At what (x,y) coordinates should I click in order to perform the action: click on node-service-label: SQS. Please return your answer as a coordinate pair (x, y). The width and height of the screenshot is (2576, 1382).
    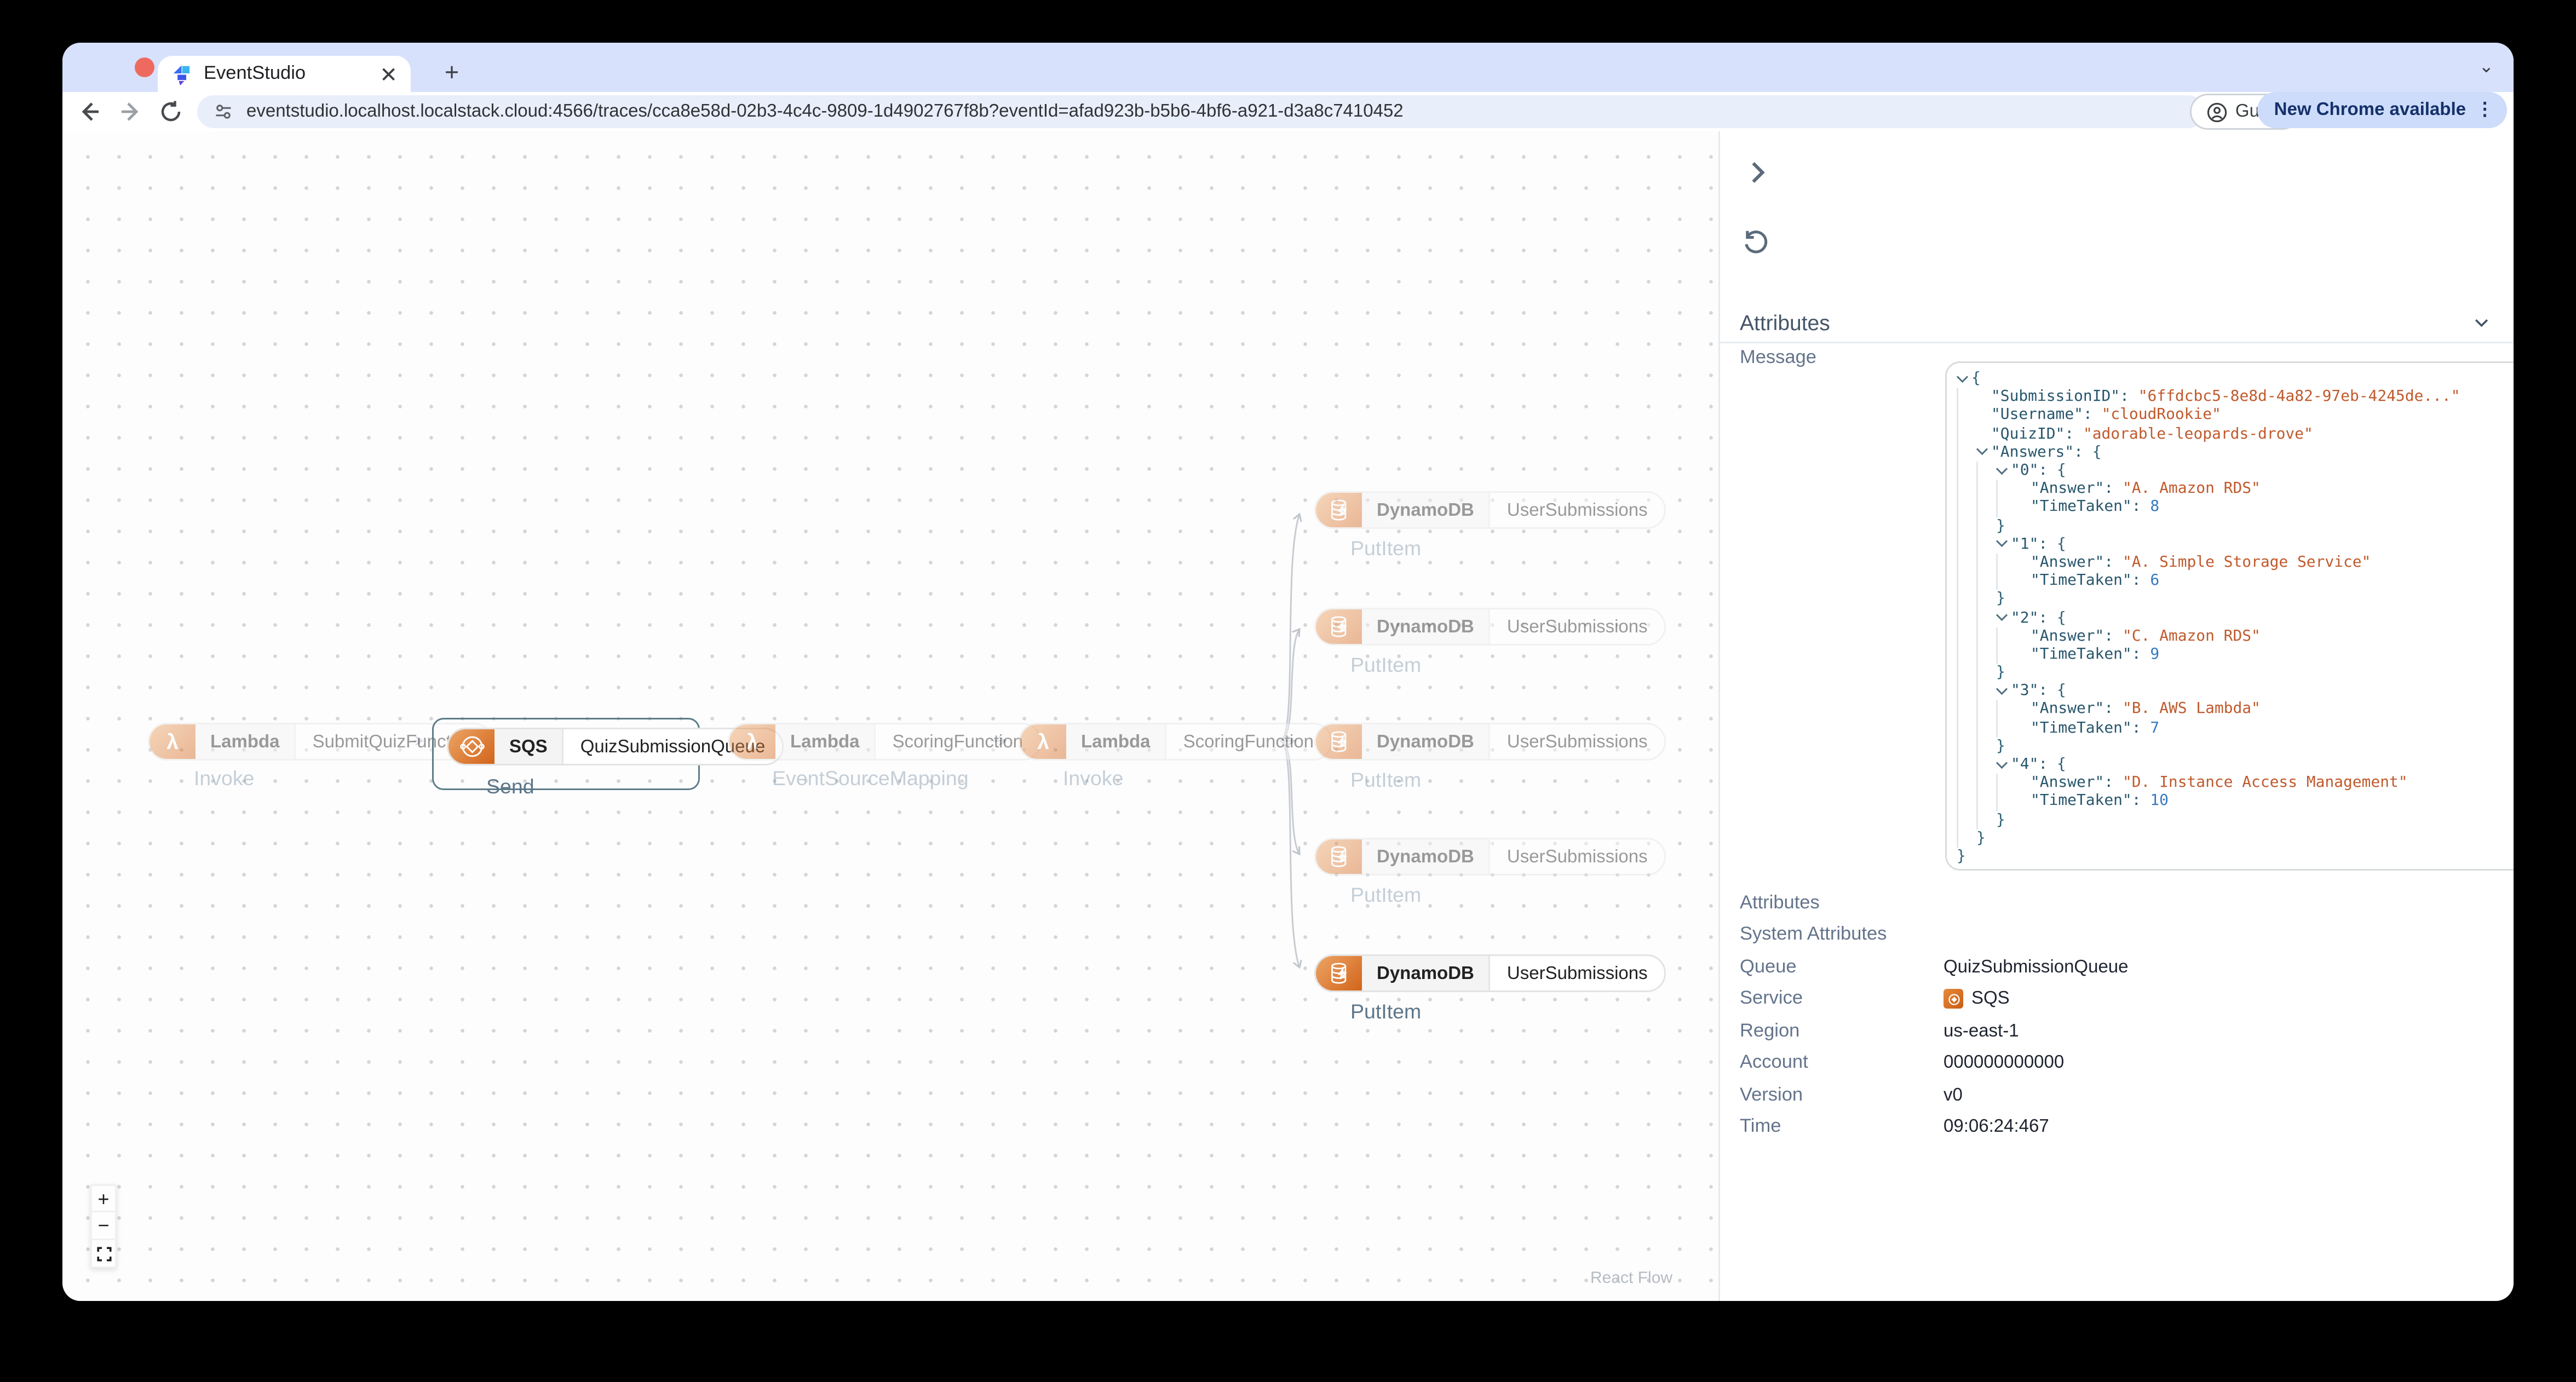
    Looking at the image, I should click on (528, 746).